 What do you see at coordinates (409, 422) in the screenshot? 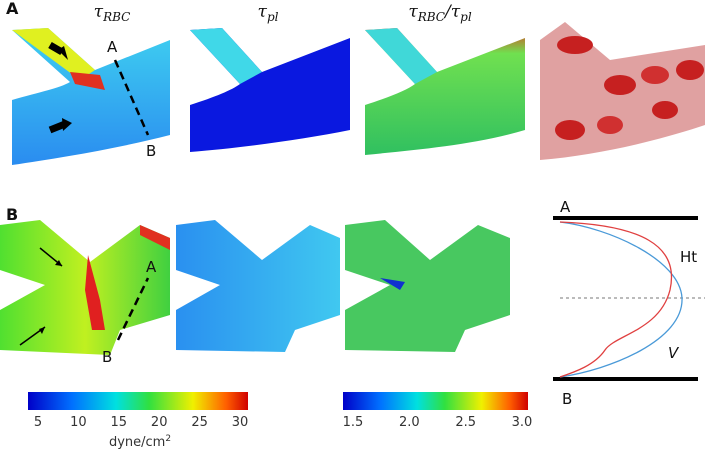
I see `colorbar-tick-label: 2.0` at bounding box center [409, 422].